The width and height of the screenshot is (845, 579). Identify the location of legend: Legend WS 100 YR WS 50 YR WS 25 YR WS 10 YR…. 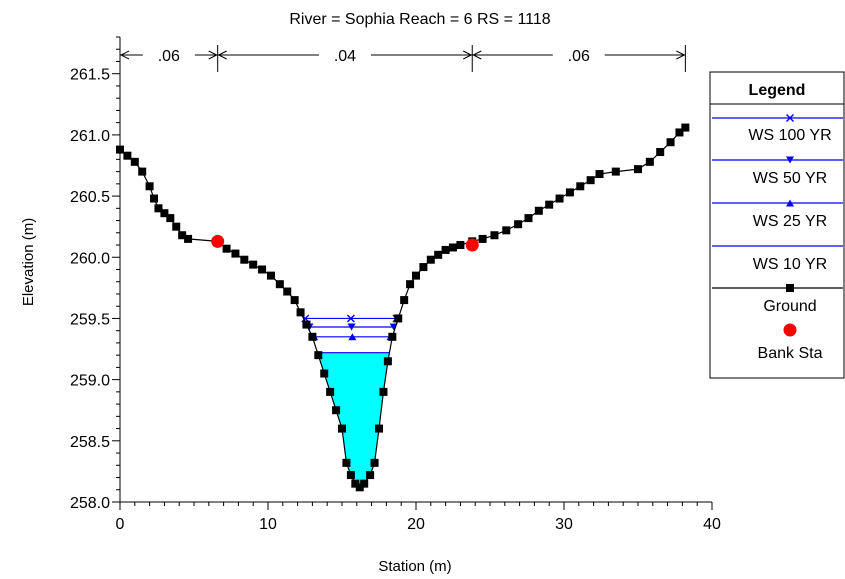
(777, 225).